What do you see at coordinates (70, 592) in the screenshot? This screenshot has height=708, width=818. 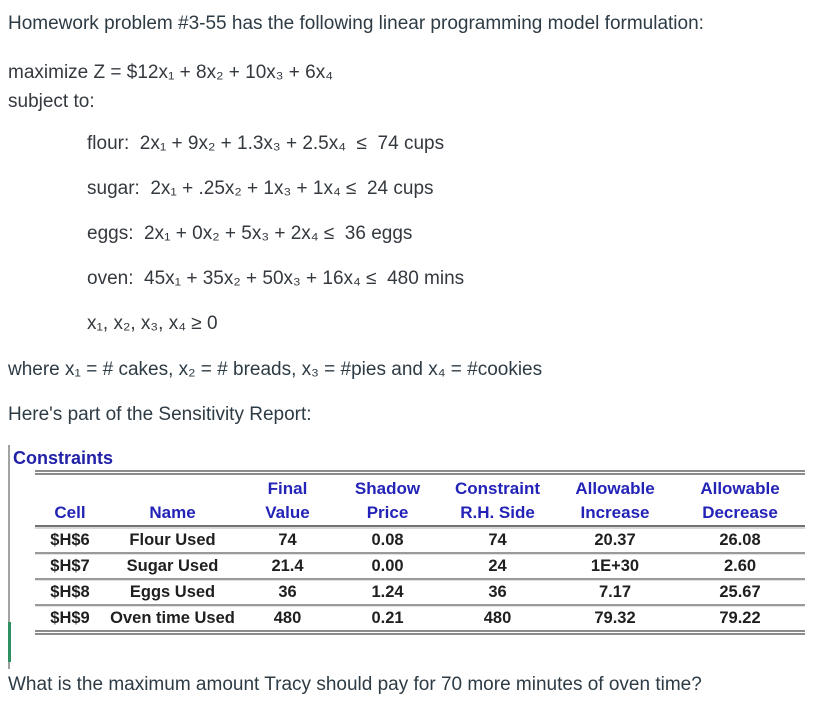 I see `cell-ref: $H$8` at bounding box center [70, 592].